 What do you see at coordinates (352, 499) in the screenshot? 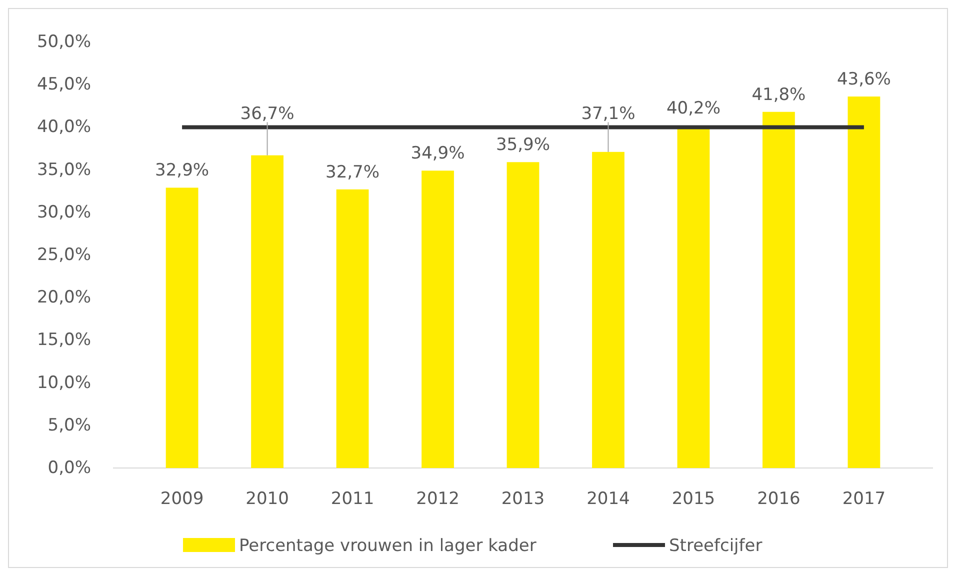
I see `x-tick-label: 2011` at bounding box center [352, 499].